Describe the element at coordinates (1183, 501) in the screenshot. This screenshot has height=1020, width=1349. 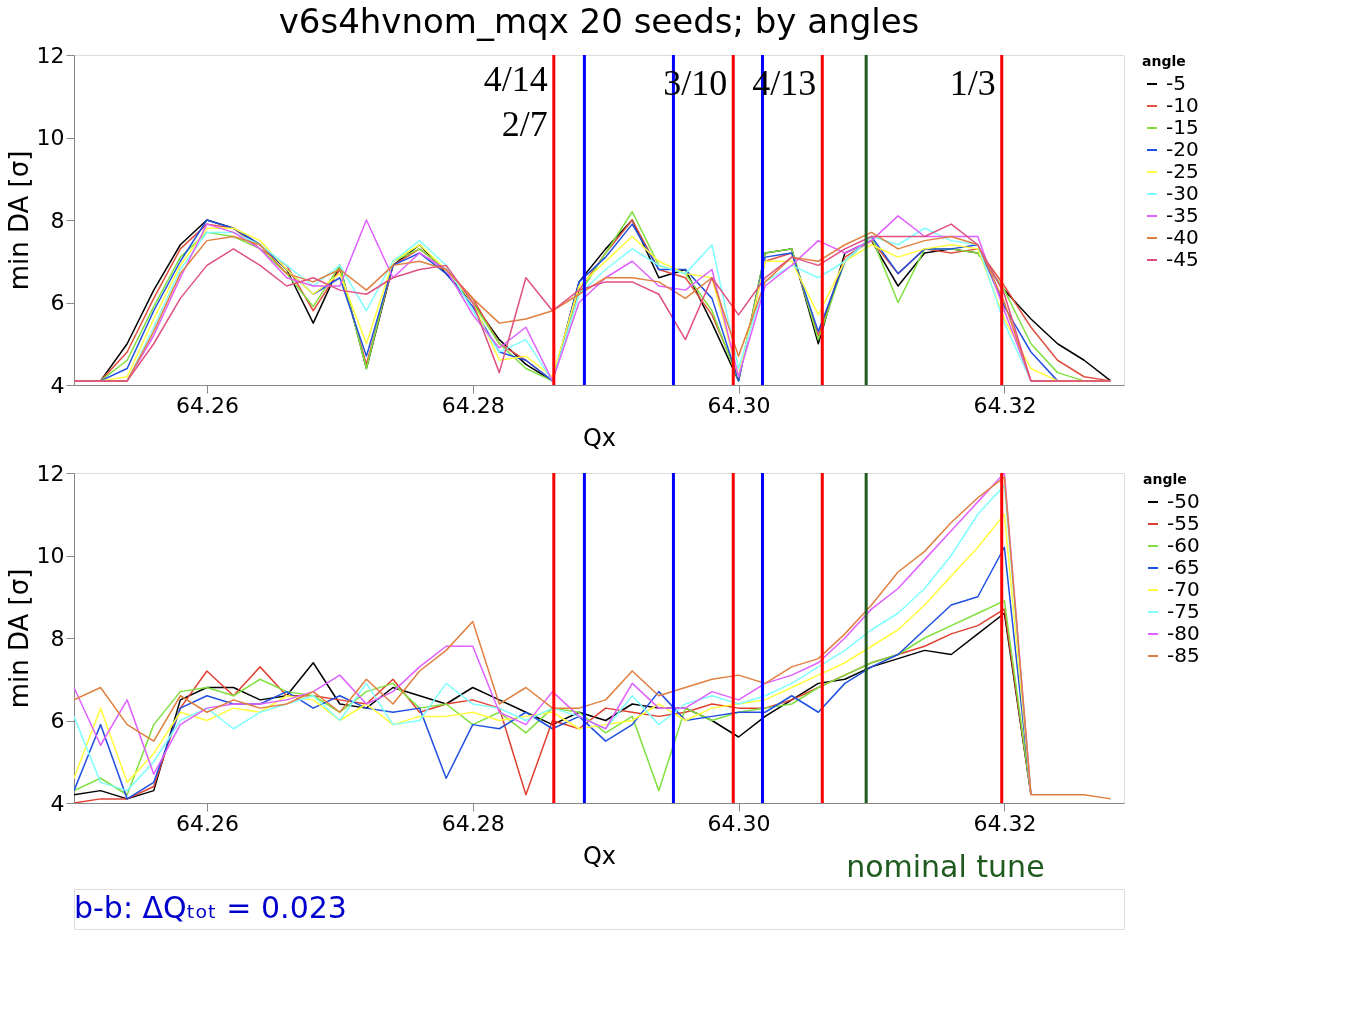
I see `legend-label: -50` at that location.